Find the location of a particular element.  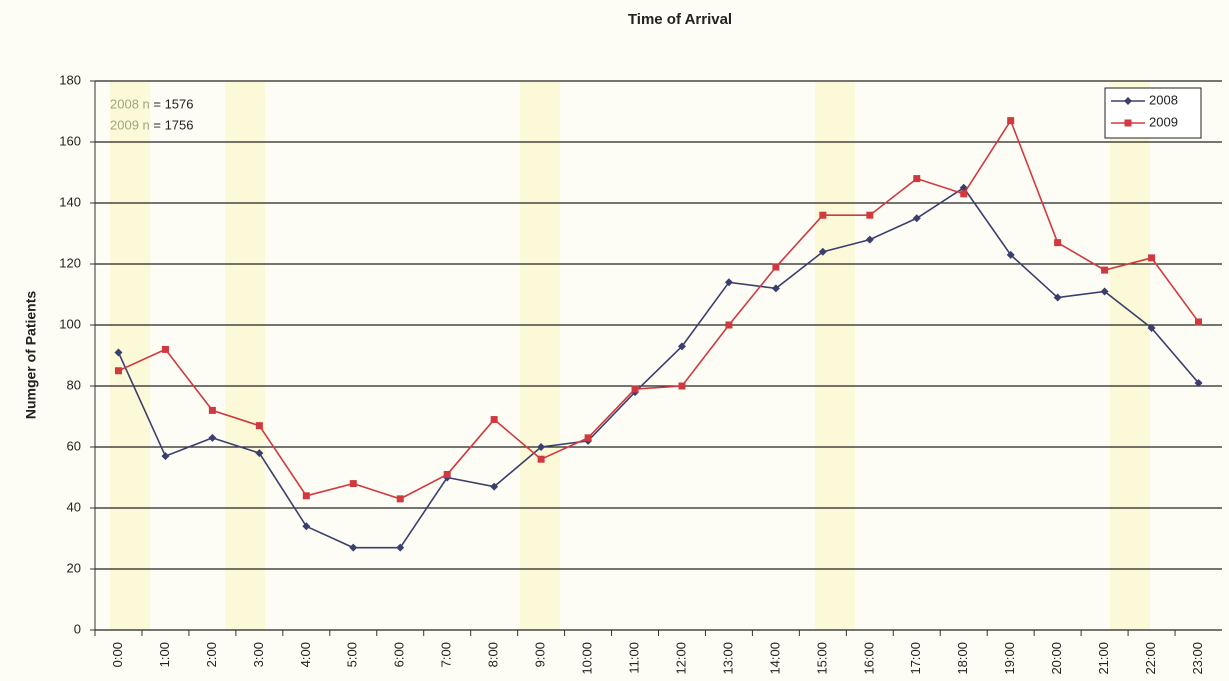

x-tick-label: 5:00 is located at coordinates (352, 654).